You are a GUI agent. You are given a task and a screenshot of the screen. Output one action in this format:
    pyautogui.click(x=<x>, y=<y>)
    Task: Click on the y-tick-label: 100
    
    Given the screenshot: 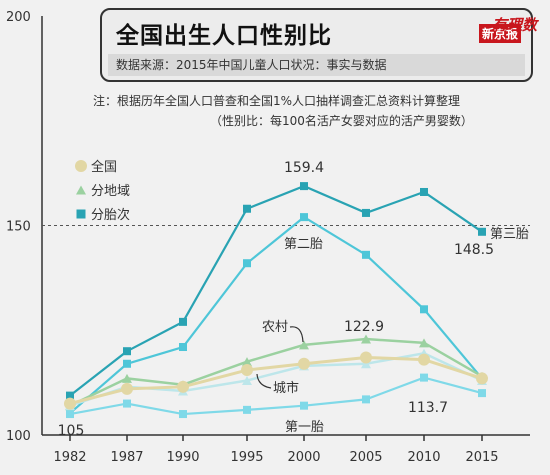 What is the action you would take?
    pyautogui.click(x=18, y=436)
    